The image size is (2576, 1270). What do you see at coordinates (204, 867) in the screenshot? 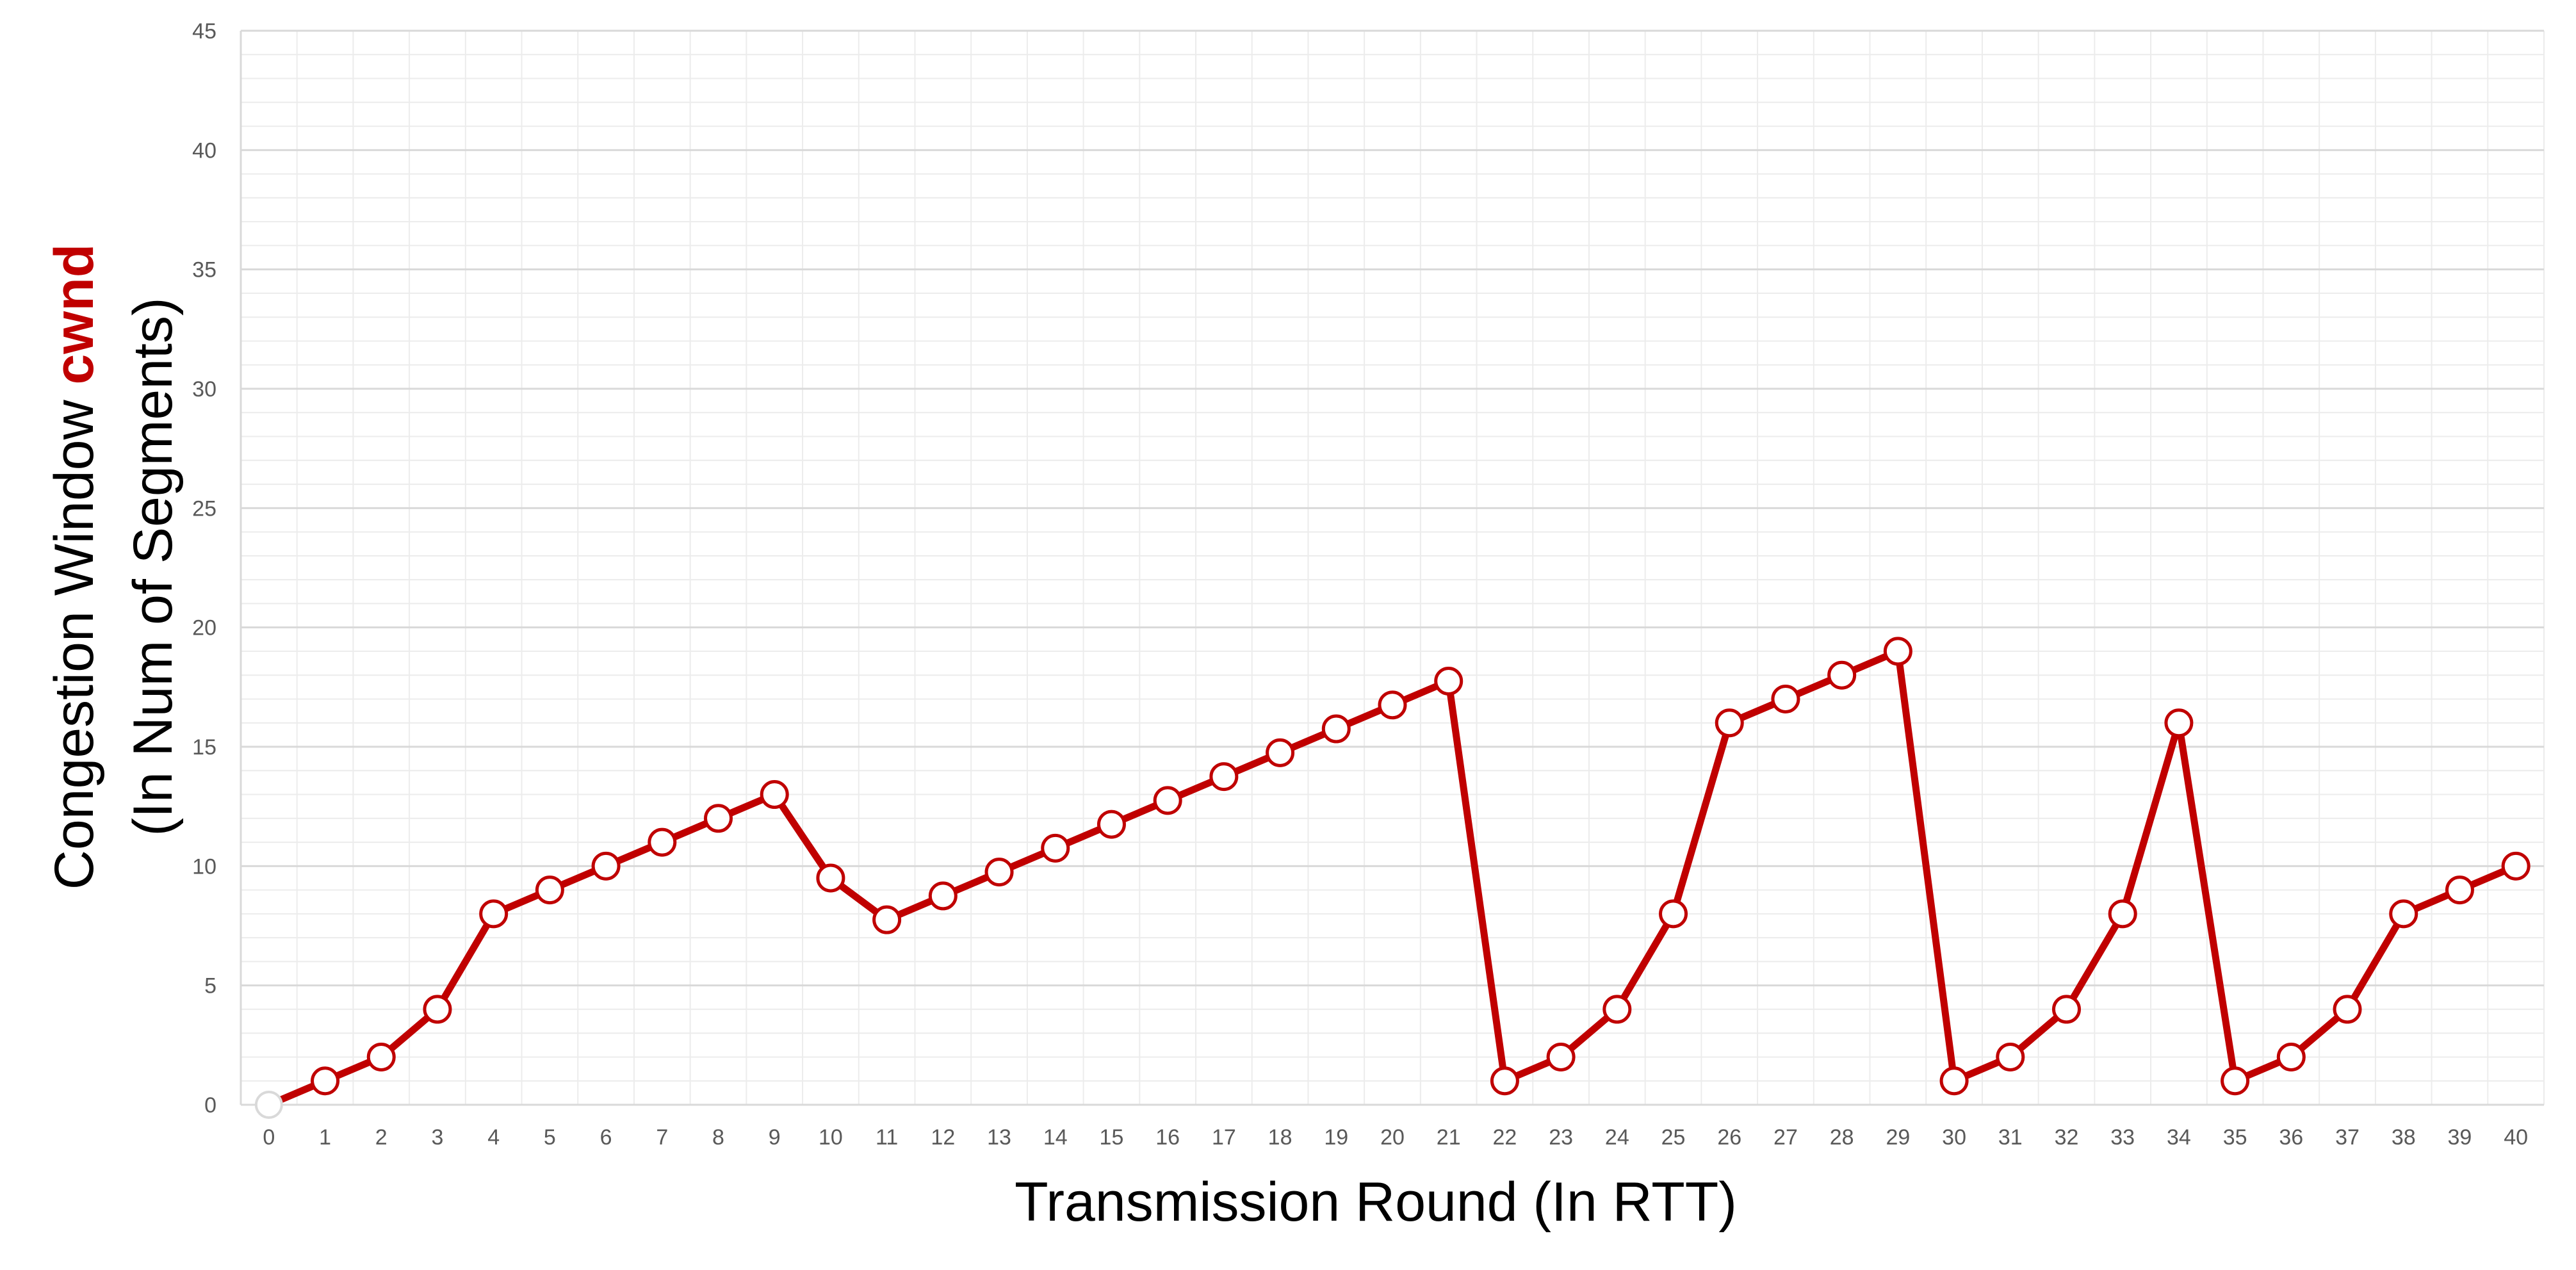
I see `y-tick-label: 10` at bounding box center [204, 867].